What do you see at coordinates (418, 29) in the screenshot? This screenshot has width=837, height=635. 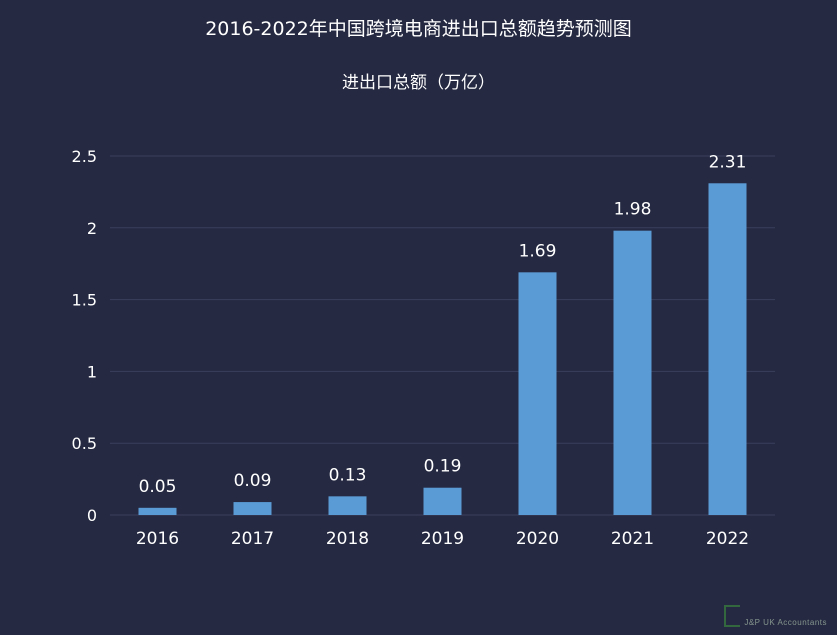 I see `chart-title: 2016-2022年中国跨境电商进出口总额趋势预测图` at bounding box center [418, 29].